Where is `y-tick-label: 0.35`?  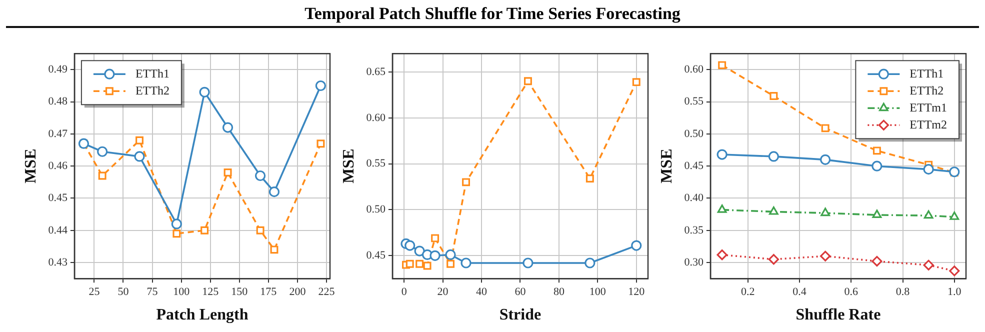 y-tick-label: 0.35 is located at coordinates (694, 230).